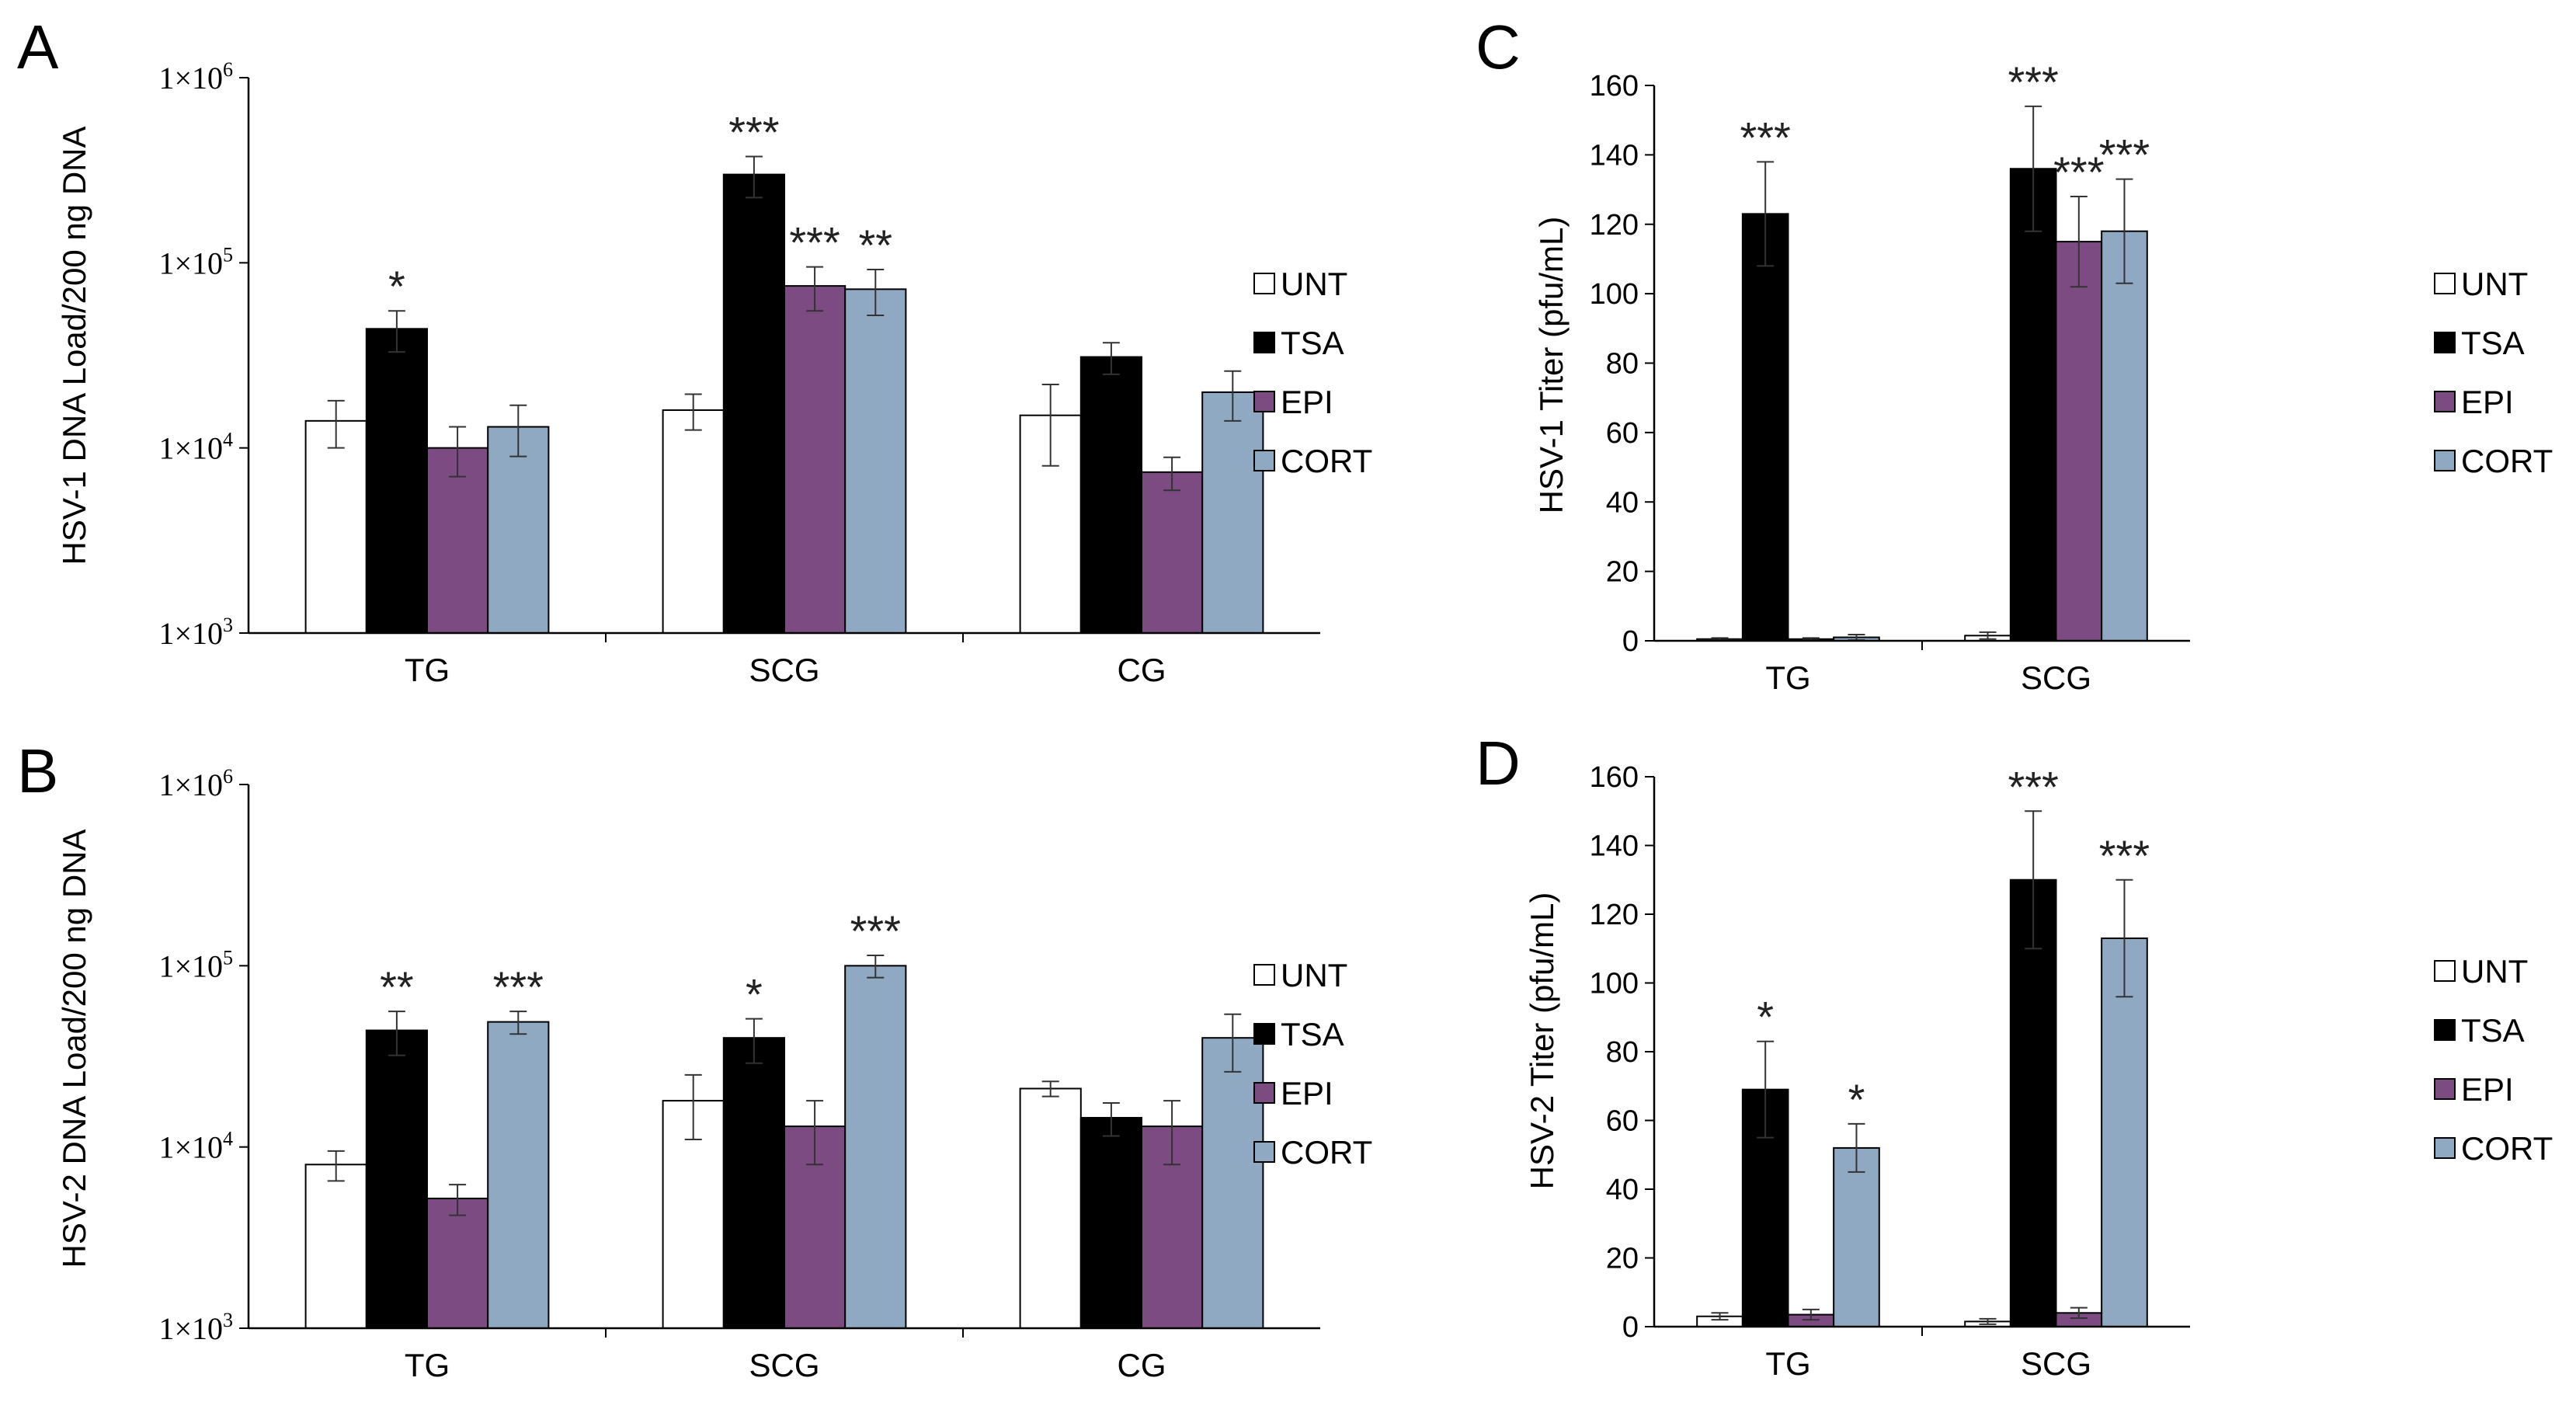 The image size is (2576, 1409). What do you see at coordinates (74, 346) in the screenshot?
I see `y-axis-title: HSV-1 DNA Load/200 ng DNA` at bounding box center [74, 346].